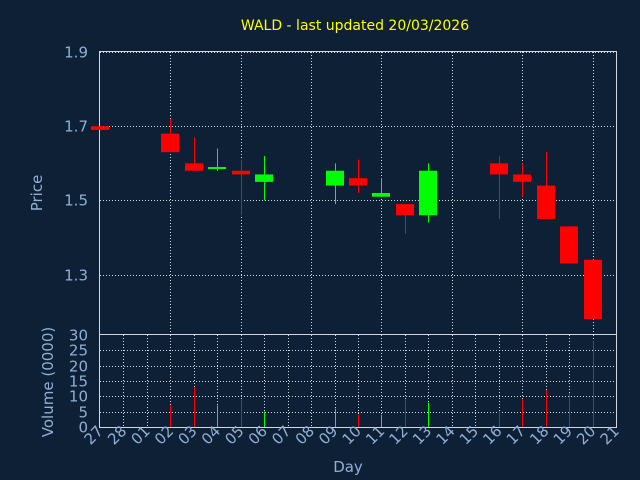 The width and height of the screenshot is (640, 480). Describe the element at coordinates (76, 164) in the screenshot. I see `price-tick-labels: 1.9 1.7 1.5 1.3` at that location.